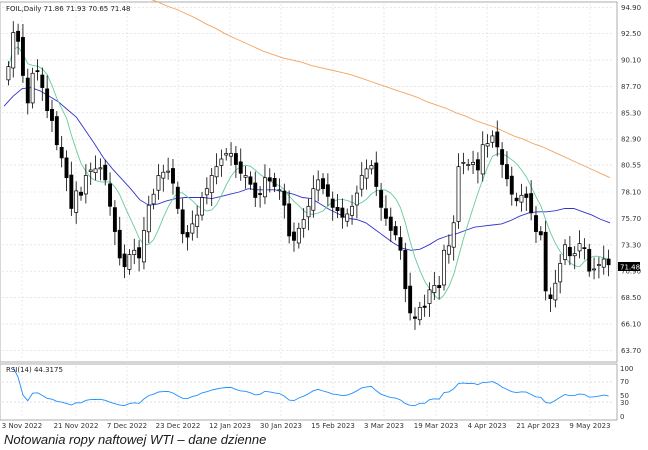  Describe the element at coordinates (631, 166) in the screenshot. I see `y-tick-label: 80.55` at that location.